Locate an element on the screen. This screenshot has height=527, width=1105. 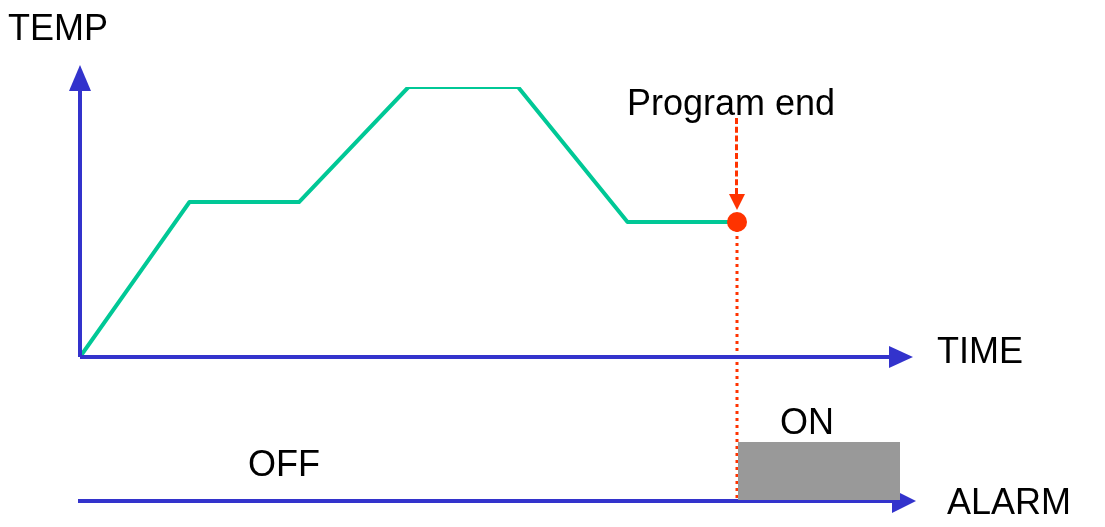
text: ALARM is located at coordinates (1009, 501).